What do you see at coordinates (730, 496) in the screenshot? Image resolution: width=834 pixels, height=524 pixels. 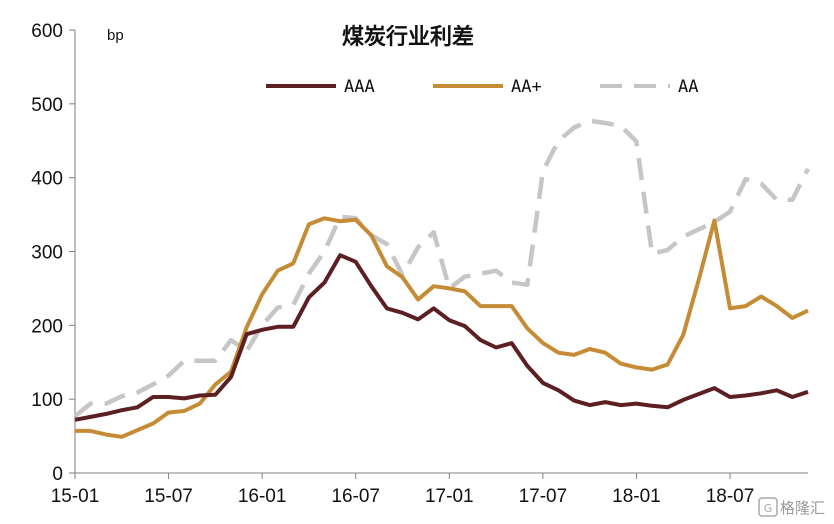 I see `x-tick-label: 18-07` at bounding box center [730, 496].